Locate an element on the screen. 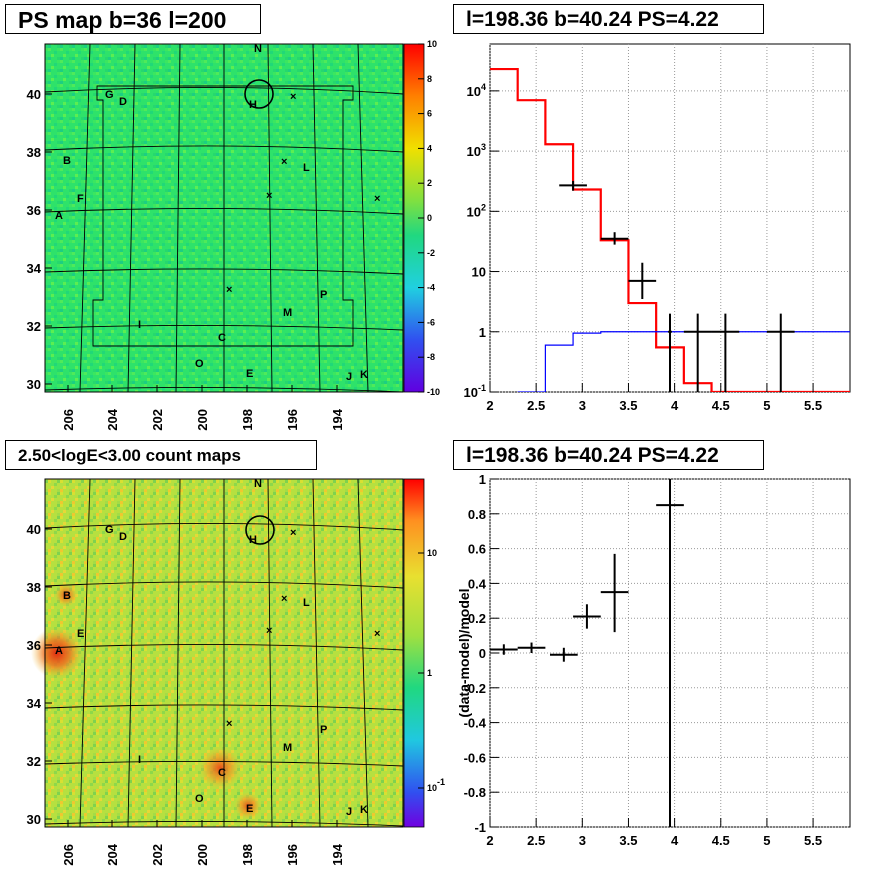 This screenshot has height=872, width=896. tick-label: -0.8 is located at coordinates (475, 792).